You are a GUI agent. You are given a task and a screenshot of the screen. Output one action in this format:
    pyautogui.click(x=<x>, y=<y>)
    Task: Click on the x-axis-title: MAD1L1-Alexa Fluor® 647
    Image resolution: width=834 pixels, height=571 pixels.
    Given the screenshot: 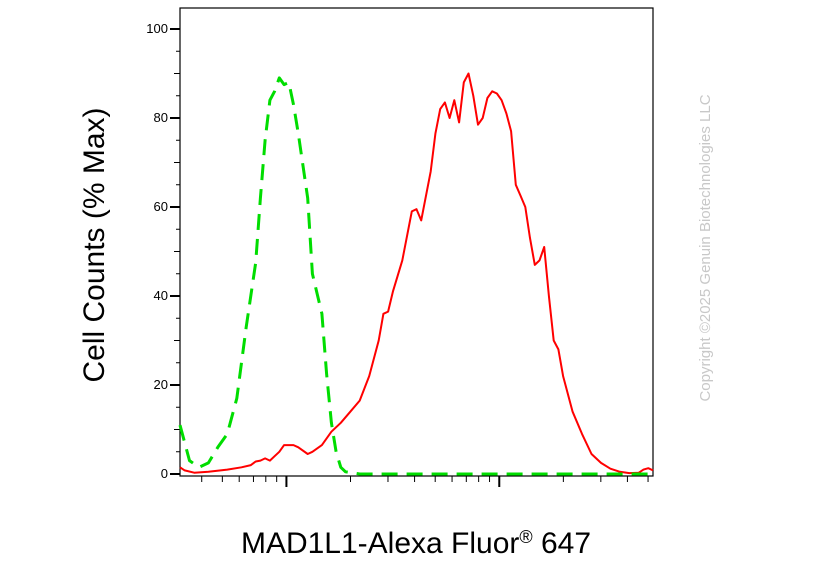 What is the action you would take?
    pyautogui.click(x=416, y=543)
    